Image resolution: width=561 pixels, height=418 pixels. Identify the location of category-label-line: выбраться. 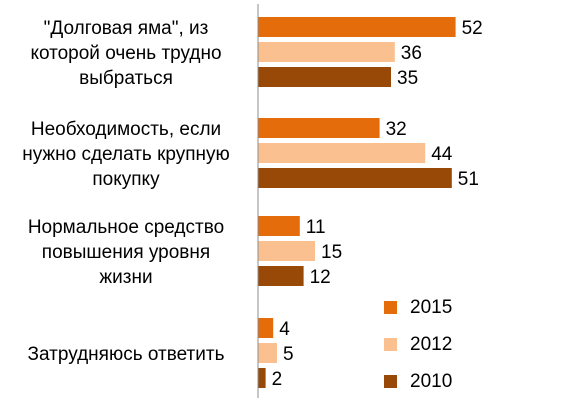
(126, 78).